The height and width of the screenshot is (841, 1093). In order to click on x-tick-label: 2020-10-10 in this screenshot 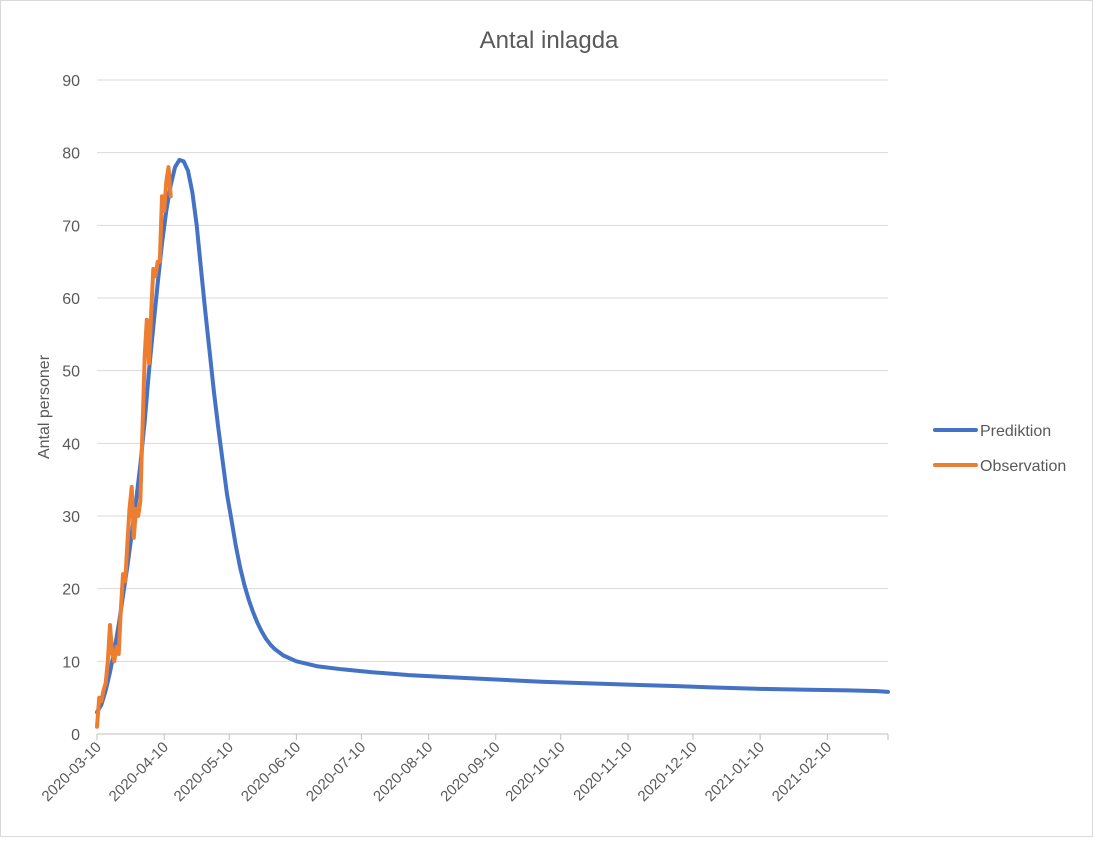, I will do `click(535, 772)`.